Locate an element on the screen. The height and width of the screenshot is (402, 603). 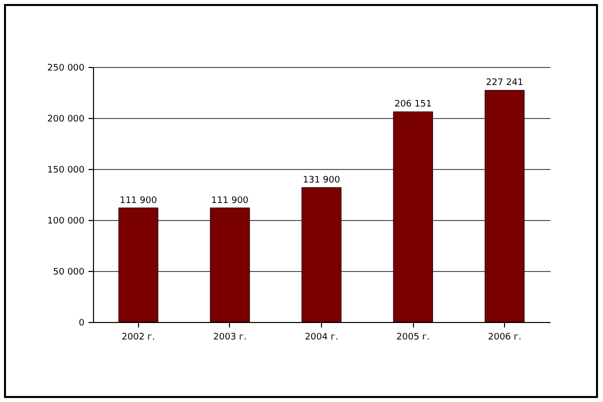
y-tick-label: 200 000 is located at coordinates (66, 119).